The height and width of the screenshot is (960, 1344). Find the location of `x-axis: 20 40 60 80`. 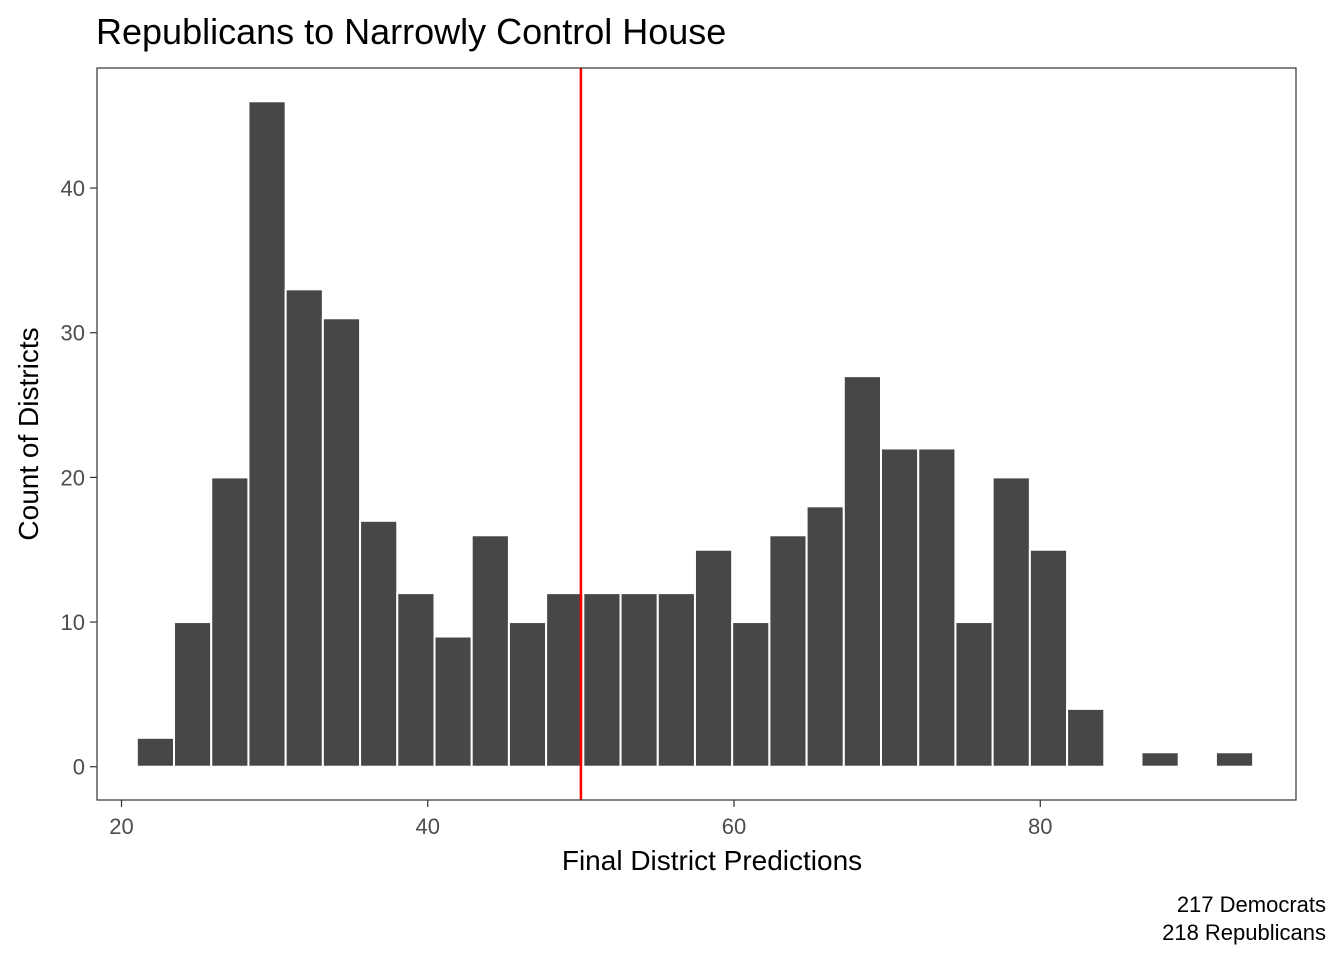

x-axis: 20 40 60 80 is located at coordinates (581, 819).